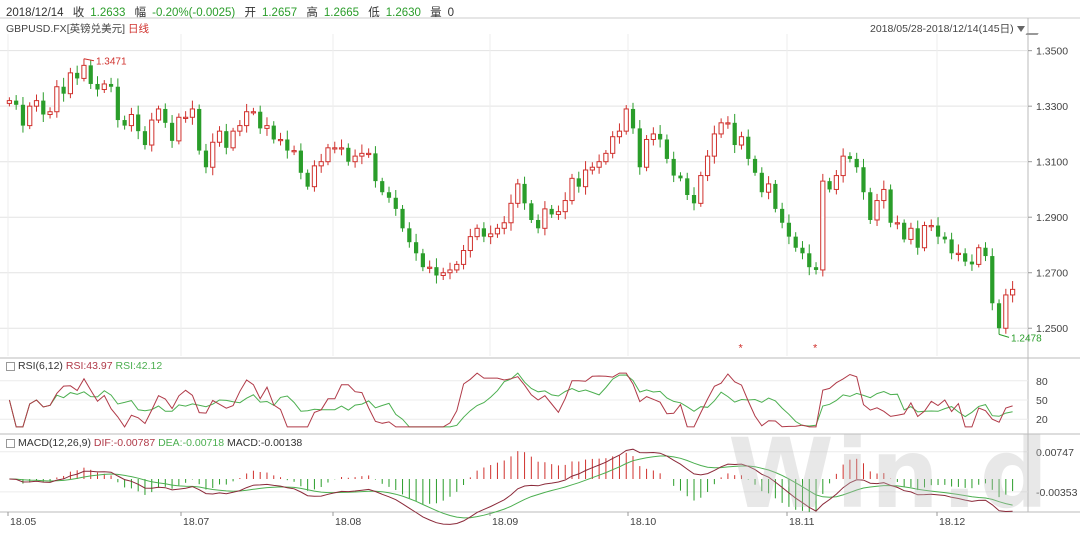 This screenshot has height=533, width=1080. What do you see at coordinates (139, 366) in the screenshot?
I see `rsi-series-2: RSI:42.12` at bounding box center [139, 366].